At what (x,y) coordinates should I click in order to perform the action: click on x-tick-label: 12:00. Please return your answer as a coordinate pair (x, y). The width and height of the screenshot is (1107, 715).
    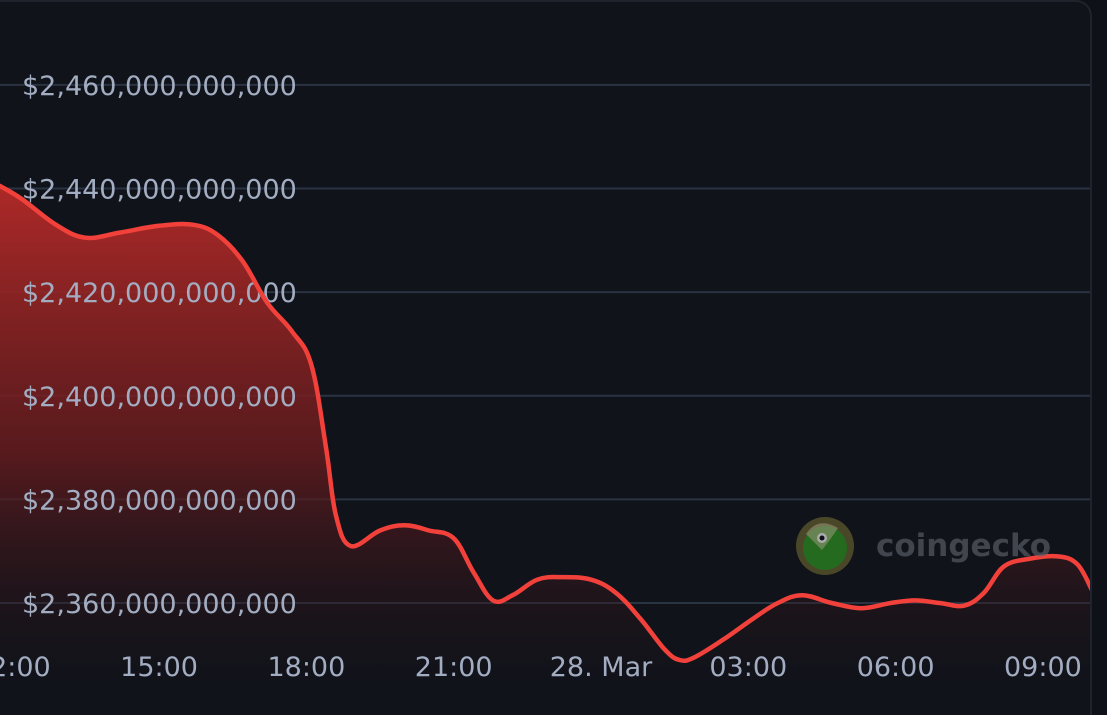
    Looking at the image, I should click on (25, 667).